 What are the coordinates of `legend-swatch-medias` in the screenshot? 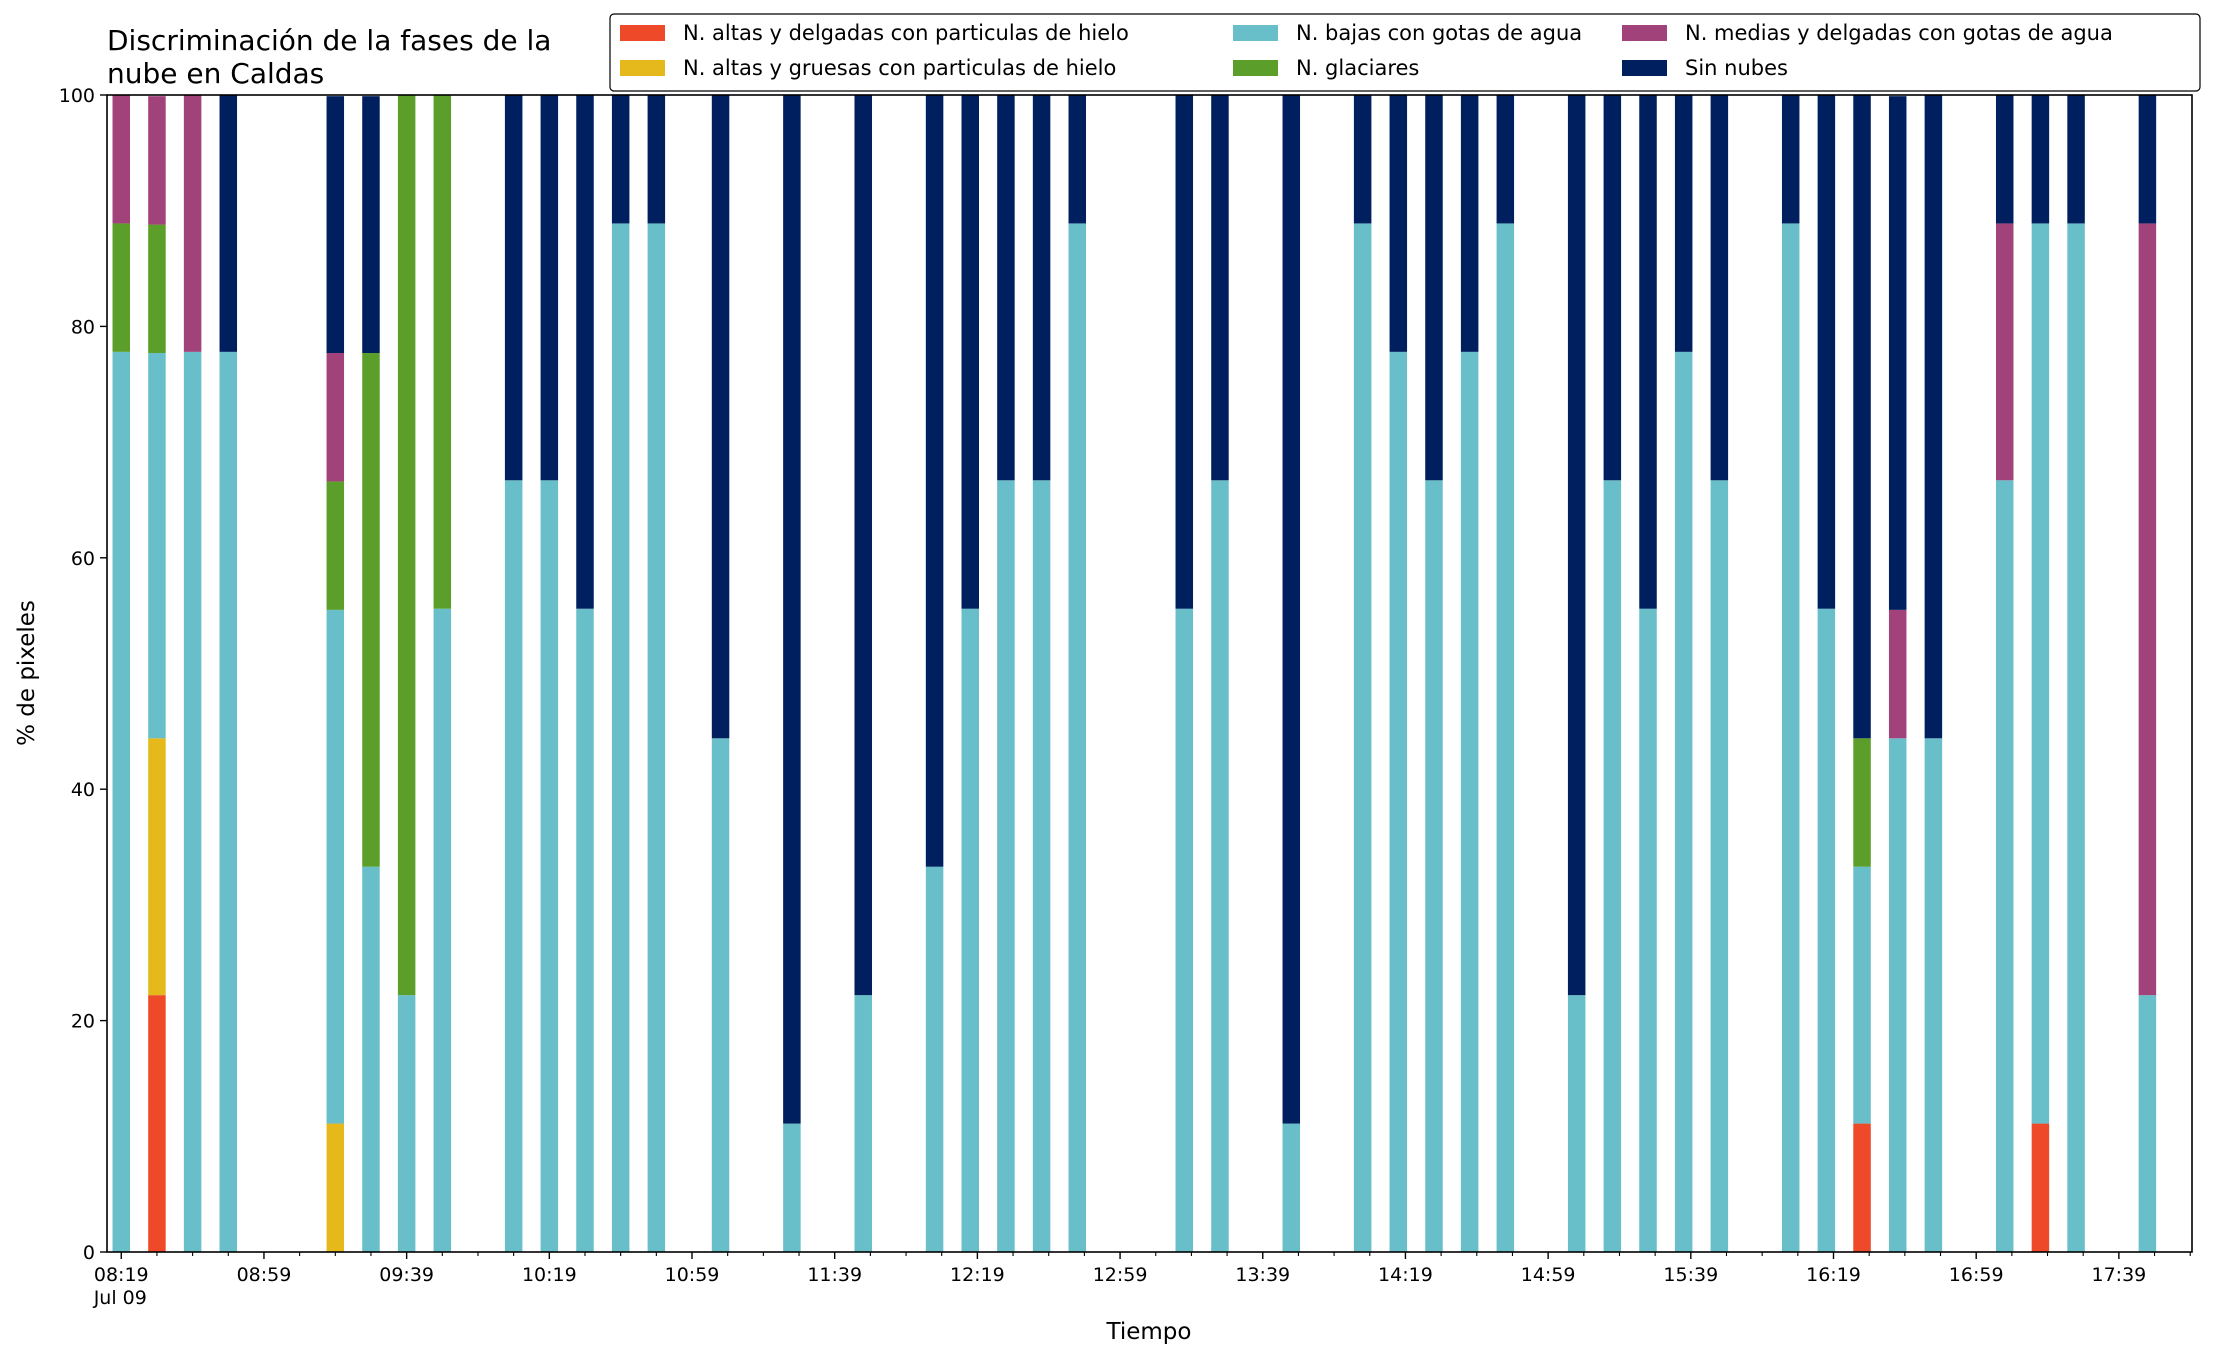 It's located at (1644, 33).